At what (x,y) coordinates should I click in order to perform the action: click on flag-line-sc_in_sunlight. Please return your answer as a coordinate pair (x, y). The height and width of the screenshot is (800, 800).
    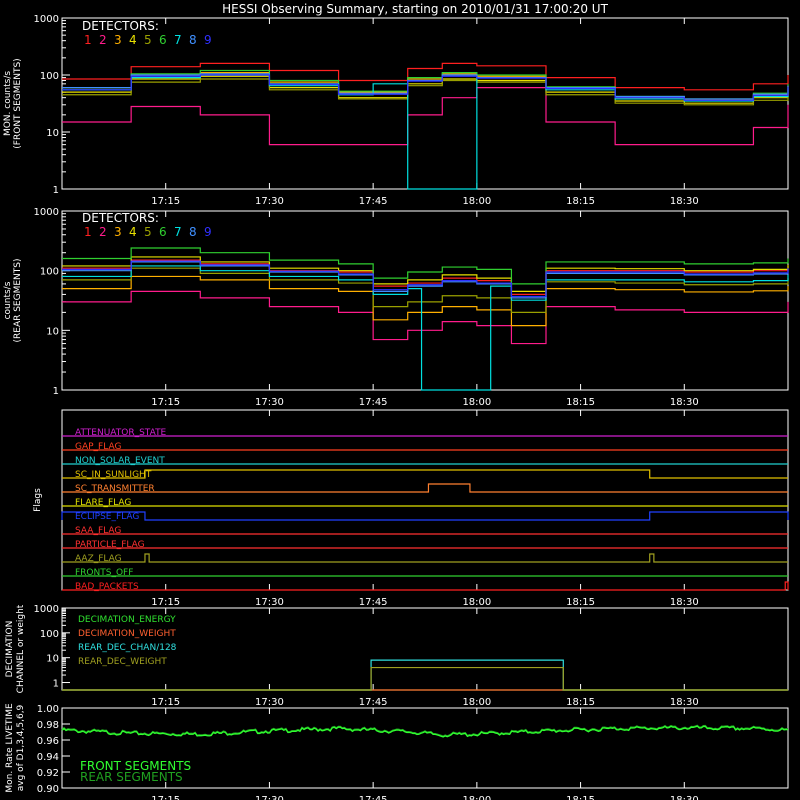
    Looking at the image, I should click on (425, 474).